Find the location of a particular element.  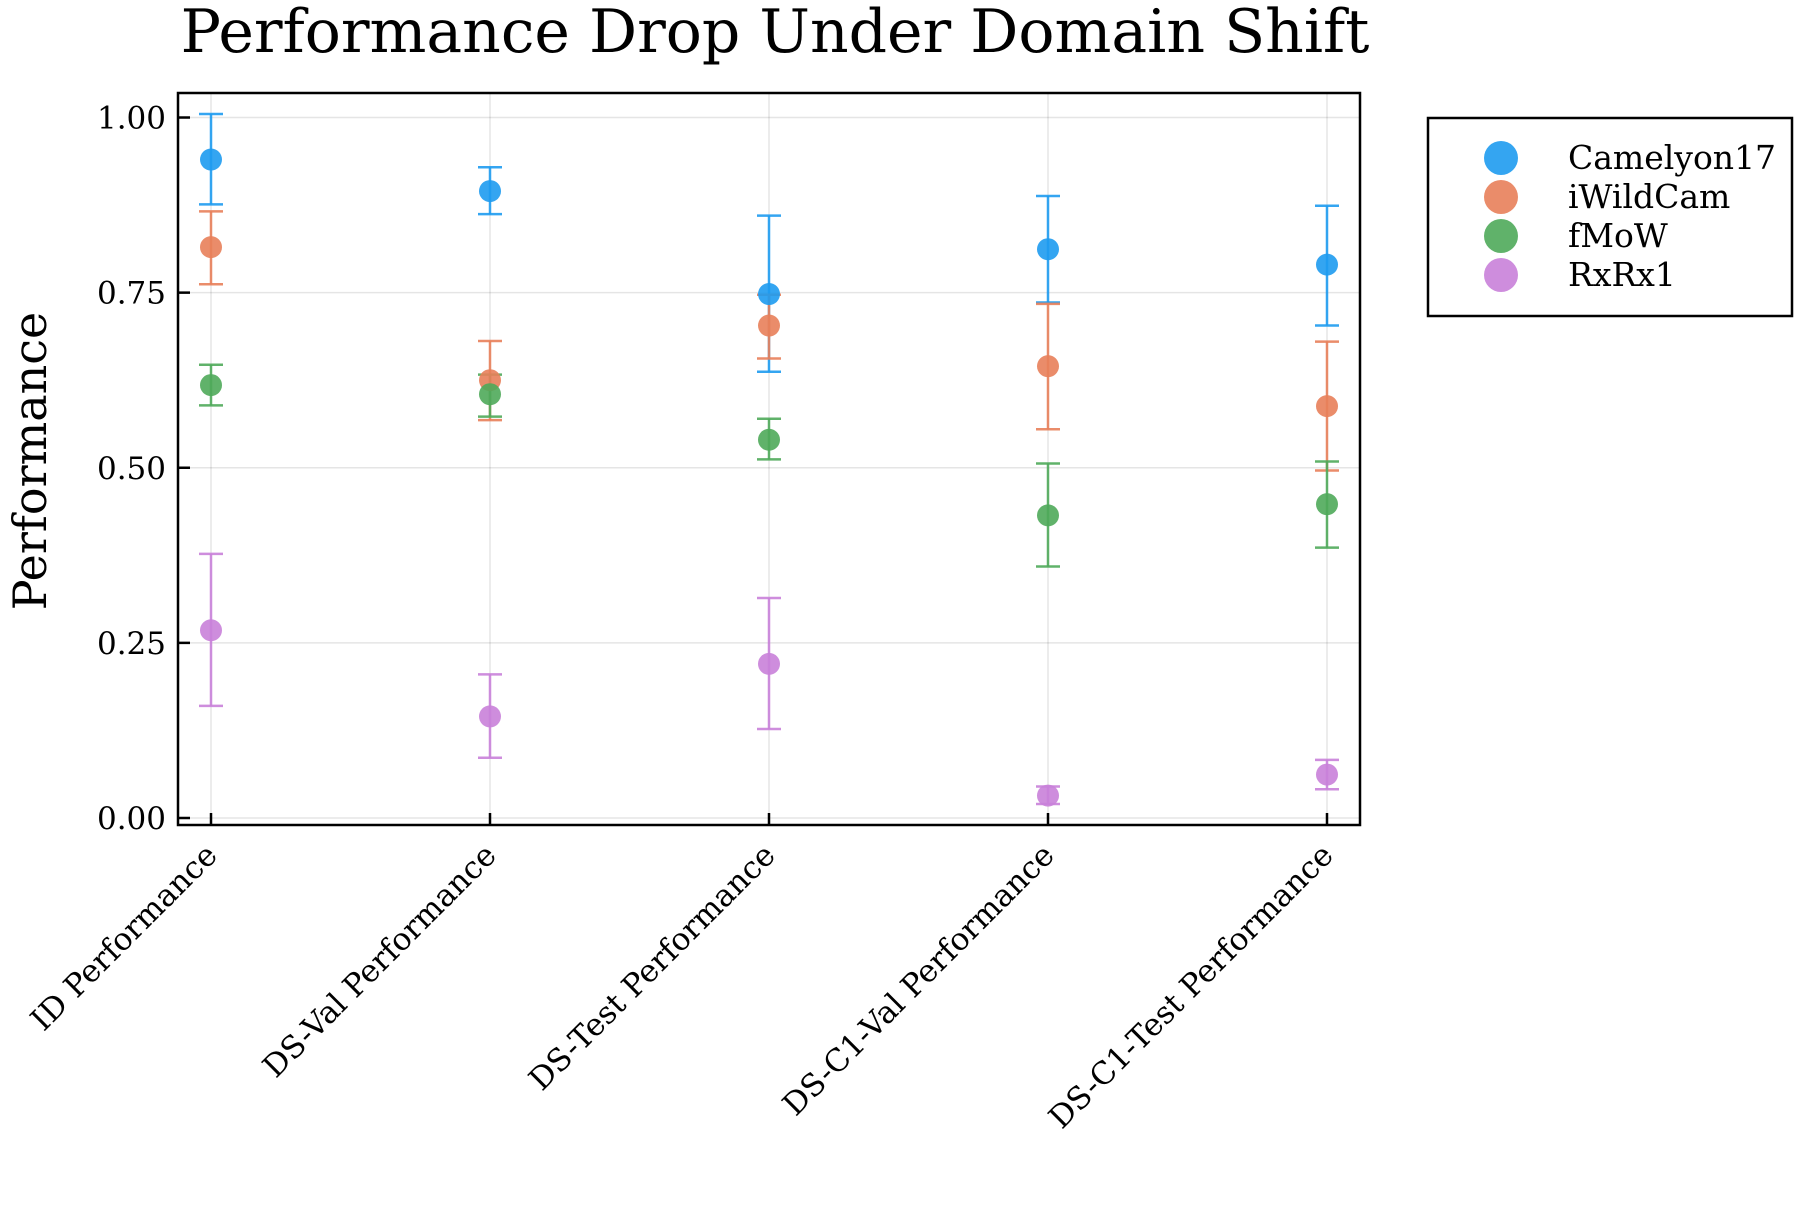

x-tick-label: DS-C1-Val Performance is located at coordinates (919, 980).